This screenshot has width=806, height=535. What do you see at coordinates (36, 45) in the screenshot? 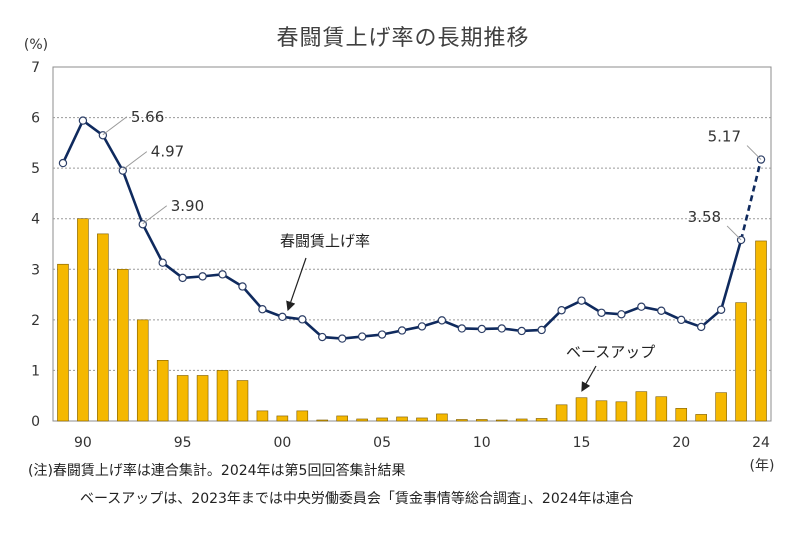
I see `y-unit-label: (%)` at bounding box center [36, 45].